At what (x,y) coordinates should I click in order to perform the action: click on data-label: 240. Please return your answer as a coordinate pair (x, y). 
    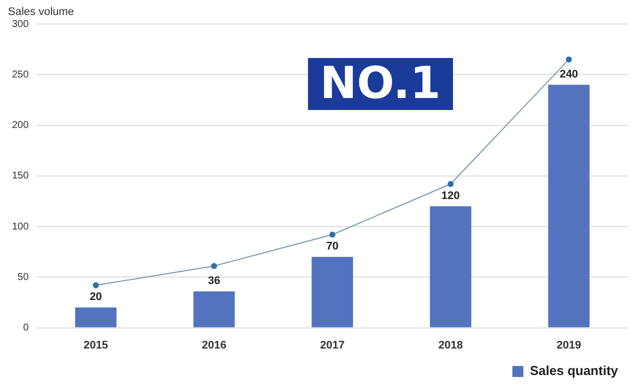
    Looking at the image, I should click on (569, 74).